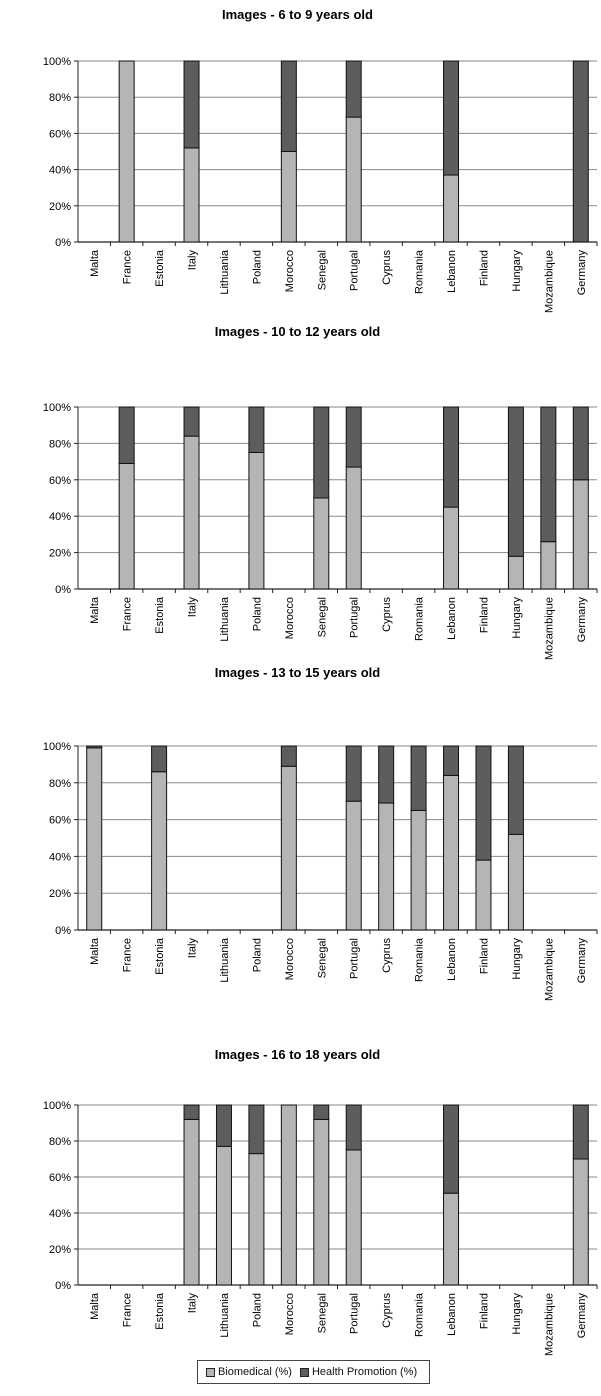 This screenshot has height=1396, width=601. Describe the element at coordinates (298, 1054) in the screenshot. I see `chart-title: Images - 16 to 18 years old` at that location.